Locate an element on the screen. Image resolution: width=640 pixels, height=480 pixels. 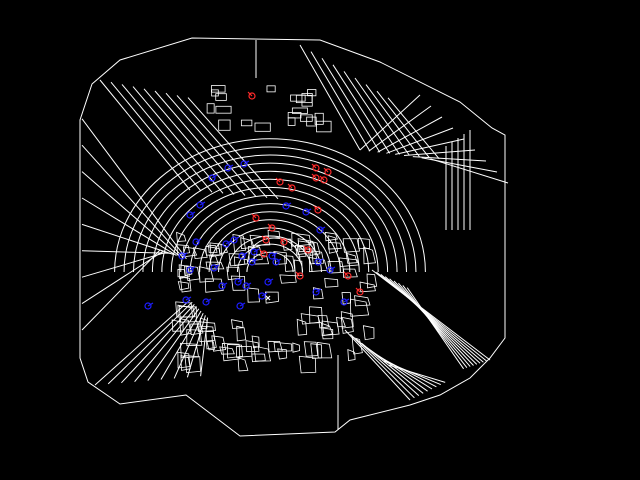
band-line-lower-right-b is located at coordinates (417, 373).